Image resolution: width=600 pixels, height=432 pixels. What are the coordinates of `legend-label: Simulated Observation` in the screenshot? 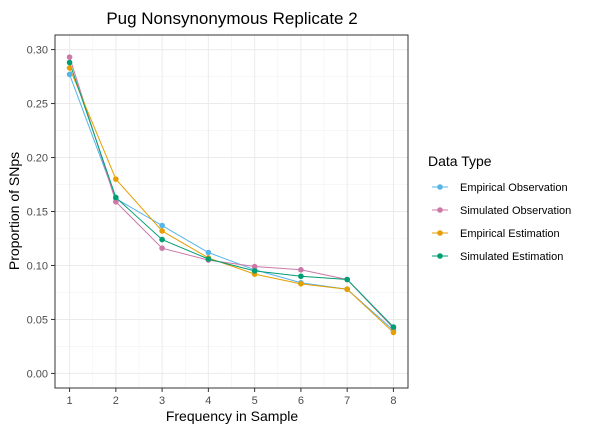 It's located at (515, 211).